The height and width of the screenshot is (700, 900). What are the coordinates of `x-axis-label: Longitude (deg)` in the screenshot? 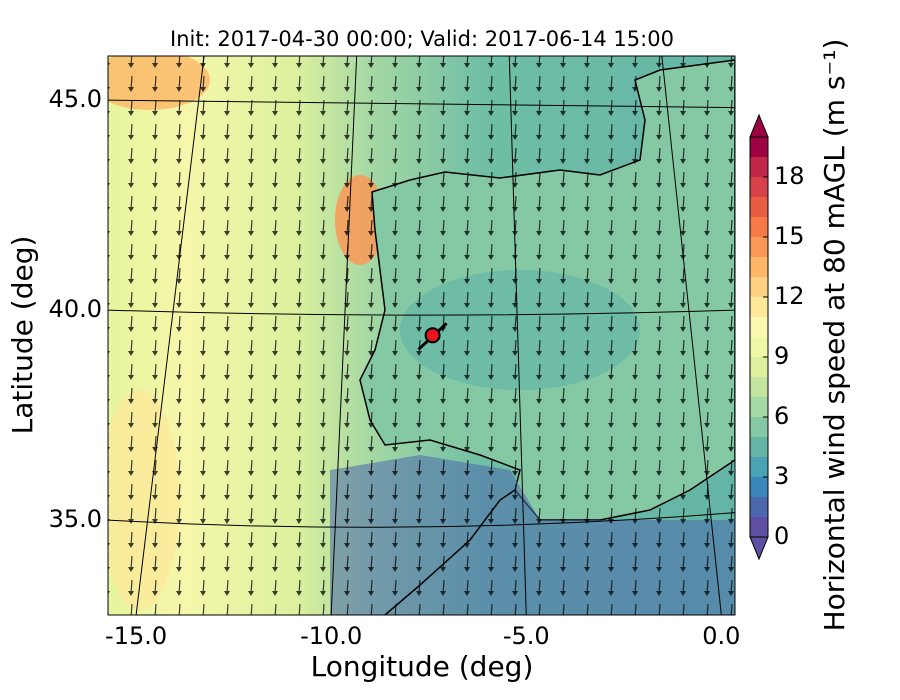 It's located at (422, 666).